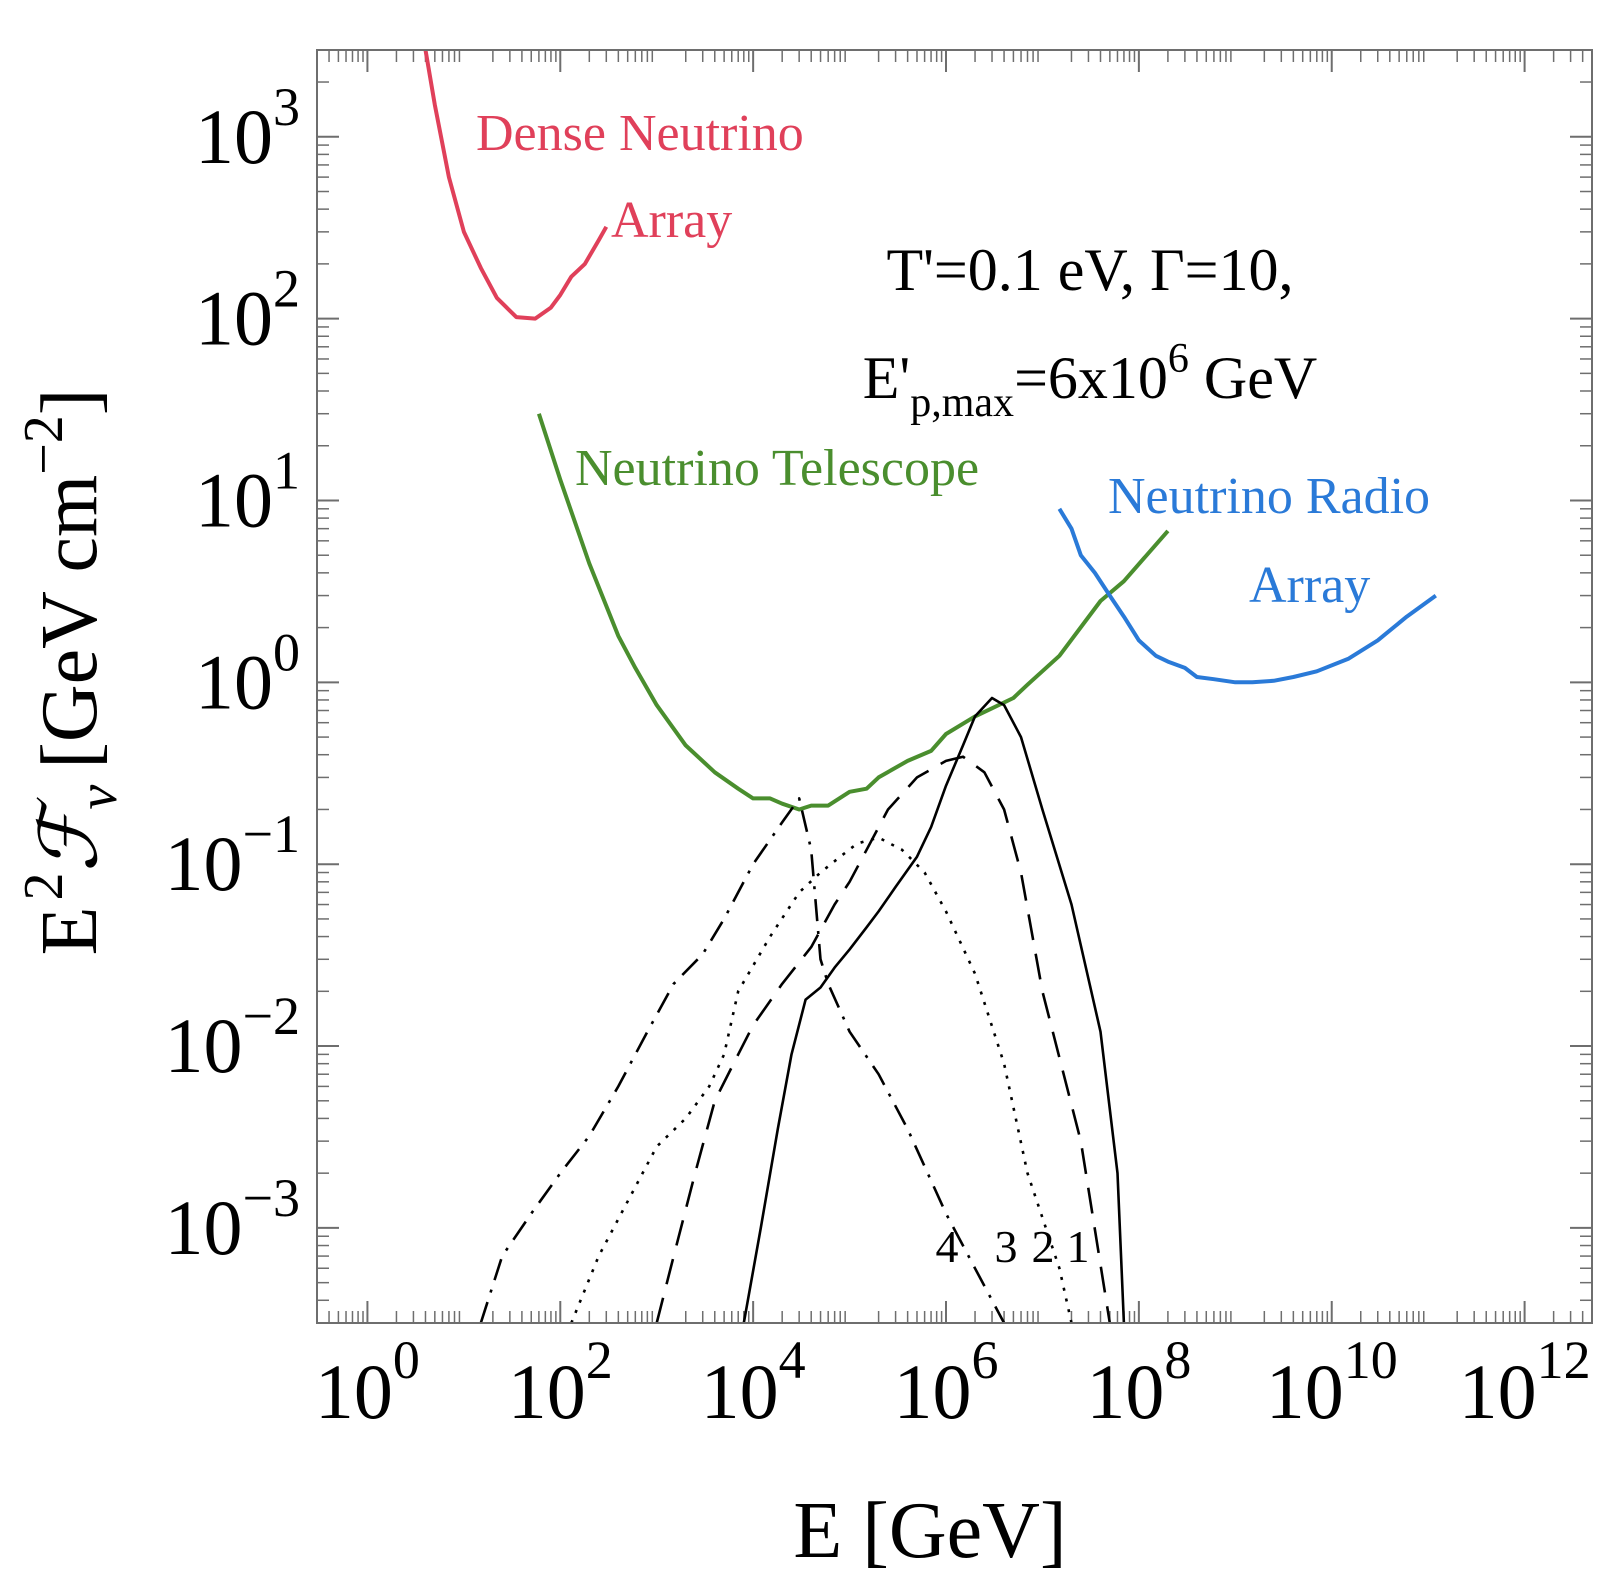 The width and height of the screenshot is (1600, 1572). What do you see at coordinates (44, 887) in the screenshot?
I see `y-axis-title-sup: 2` at bounding box center [44, 887].